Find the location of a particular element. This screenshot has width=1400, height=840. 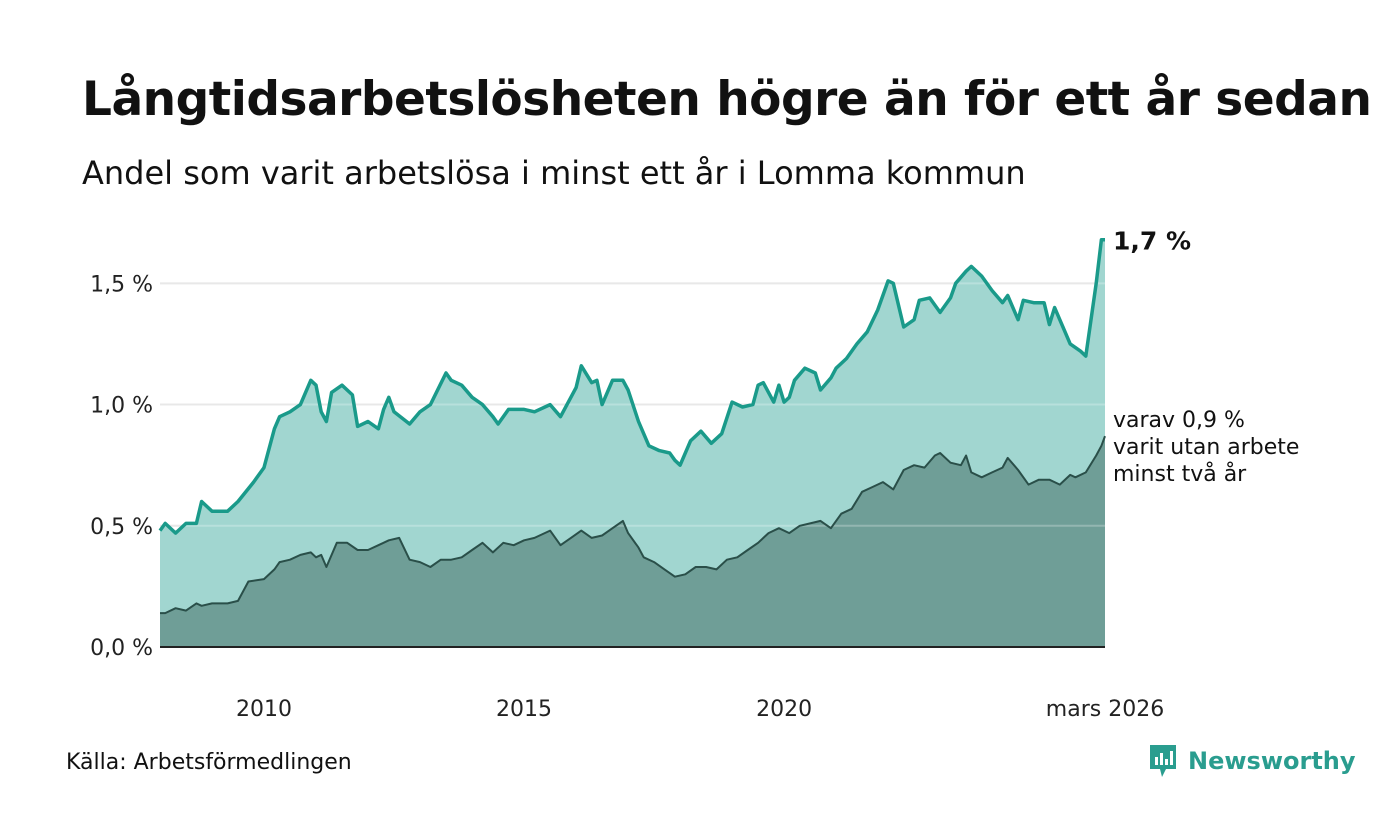

y-tick-label: 0,0 % is located at coordinates (121, 648).